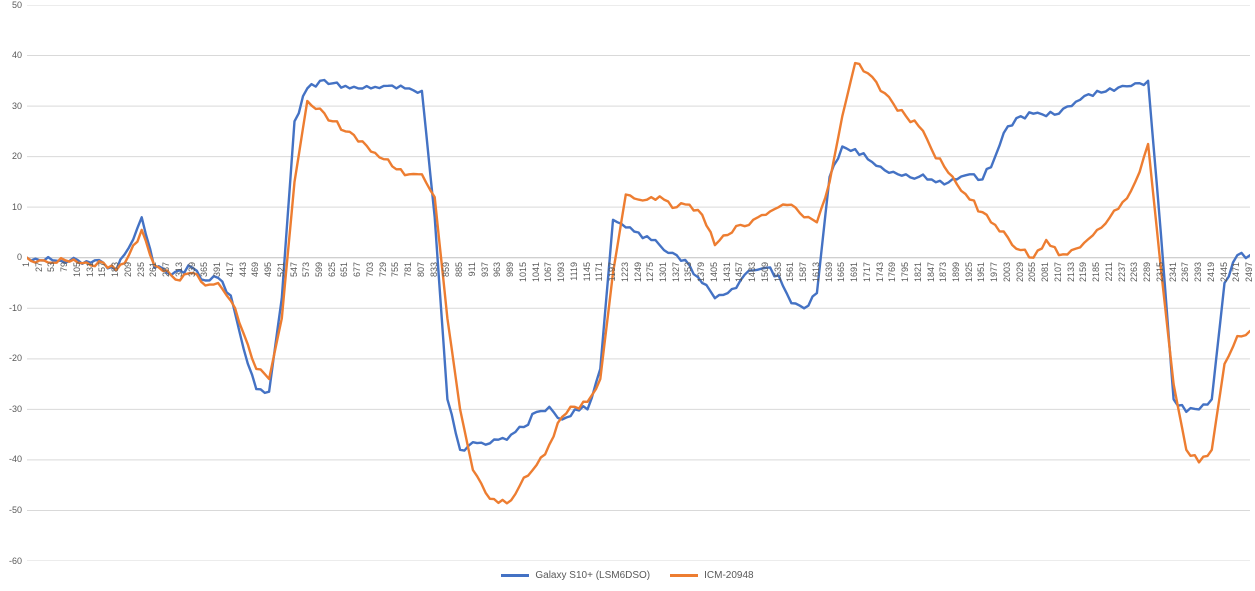  I want to click on x-axis-label: 573, so click(306, 269).